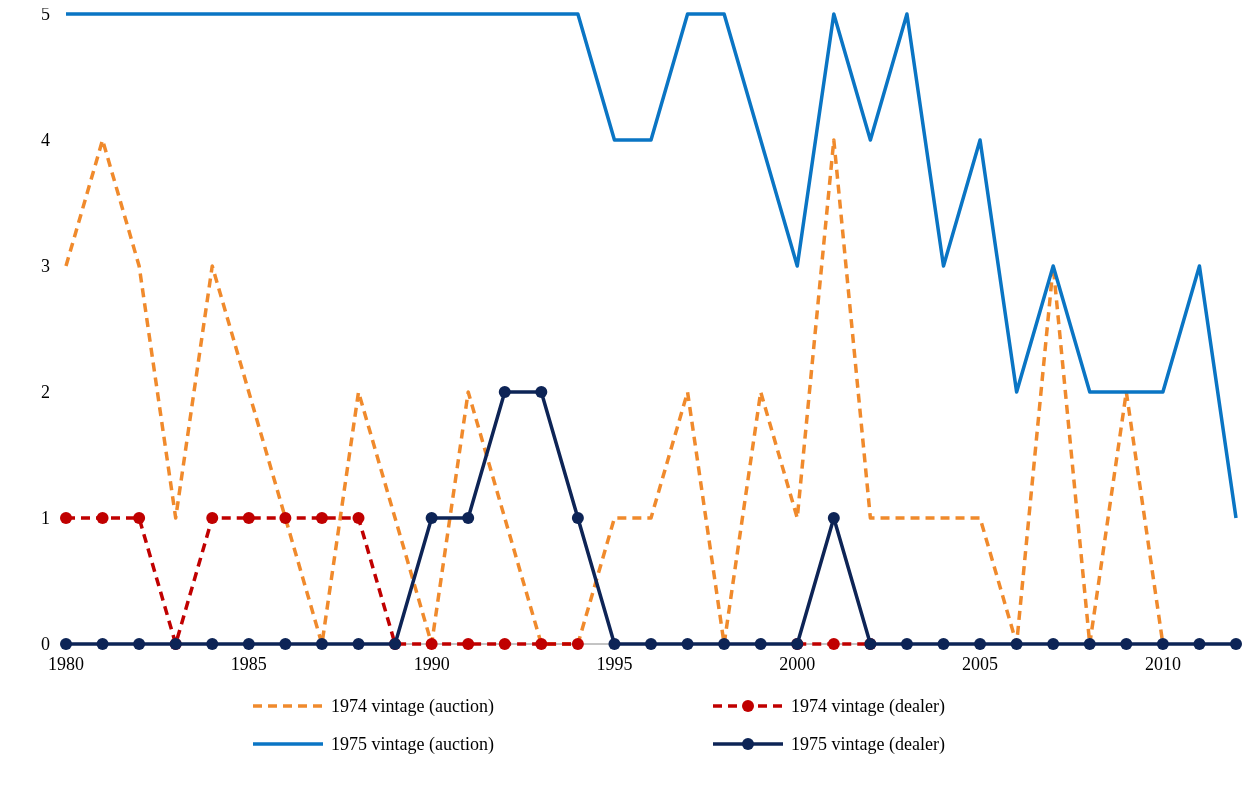 The height and width of the screenshot is (796, 1257). What do you see at coordinates (412, 744) in the screenshot?
I see `legend-label: 1975 vintage (auction)` at bounding box center [412, 744].